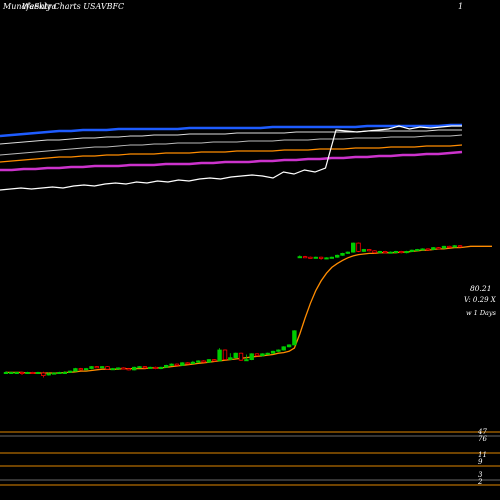 Image resolution: width=500 pixels, height=500 pixels. I want to click on indicator-label: 9, so click(480, 462).